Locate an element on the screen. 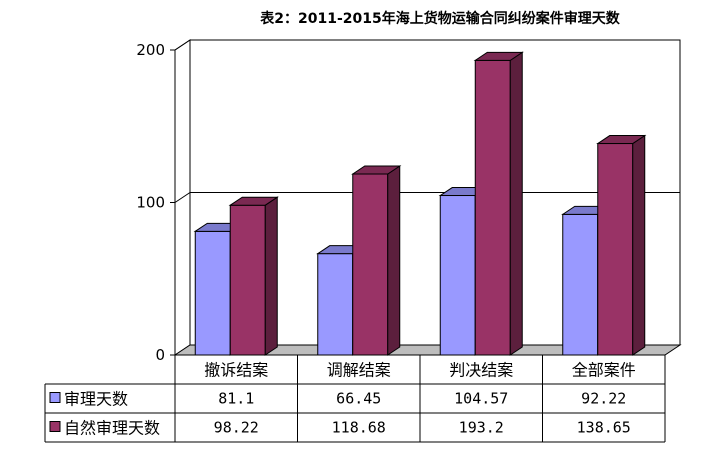 Image resolution: width=723 pixels, height=463 pixels. category-label: 调解结案 is located at coordinates (359, 370).